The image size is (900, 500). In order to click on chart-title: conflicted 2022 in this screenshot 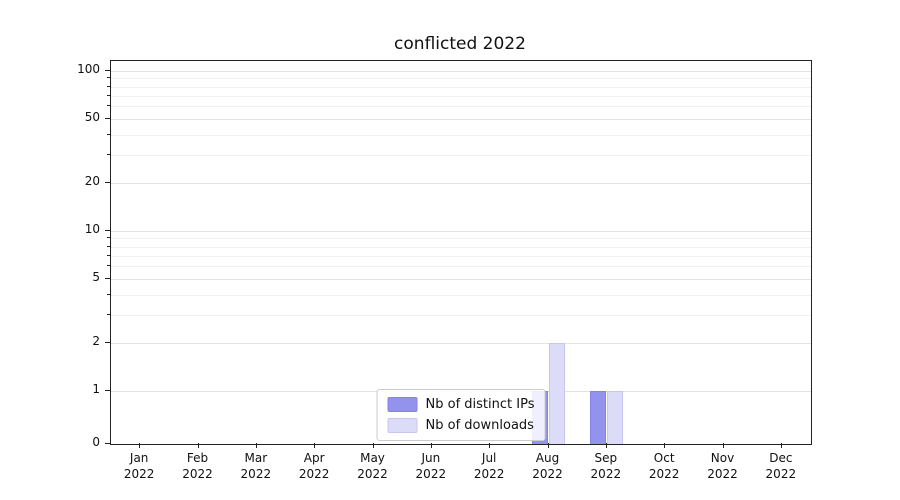, I will do `click(460, 44)`.